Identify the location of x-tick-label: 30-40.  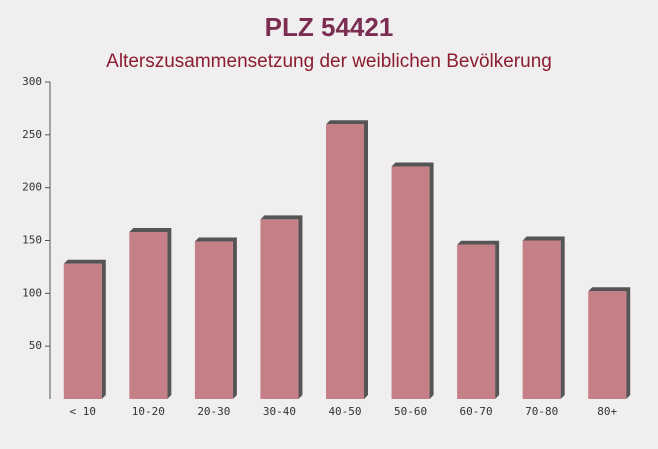
(279, 411).